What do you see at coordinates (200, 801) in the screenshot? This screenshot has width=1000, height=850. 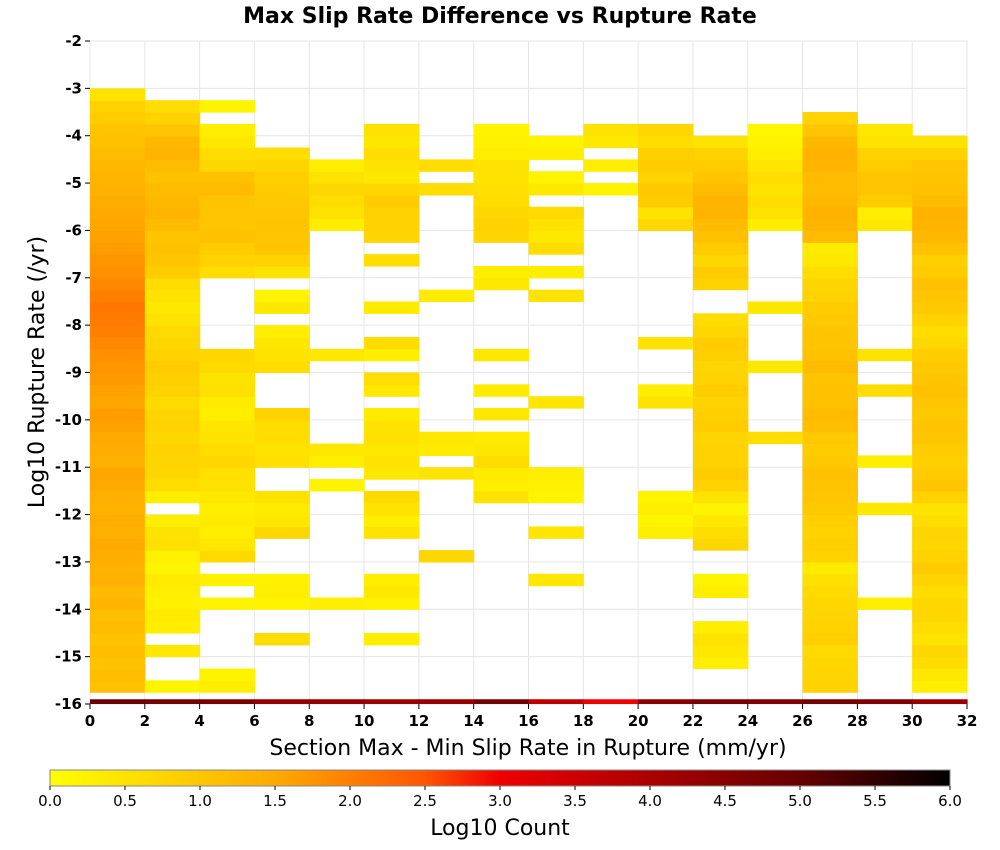 I see `colorbar-tick-label: 1.0` at bounding box center [200, 801].